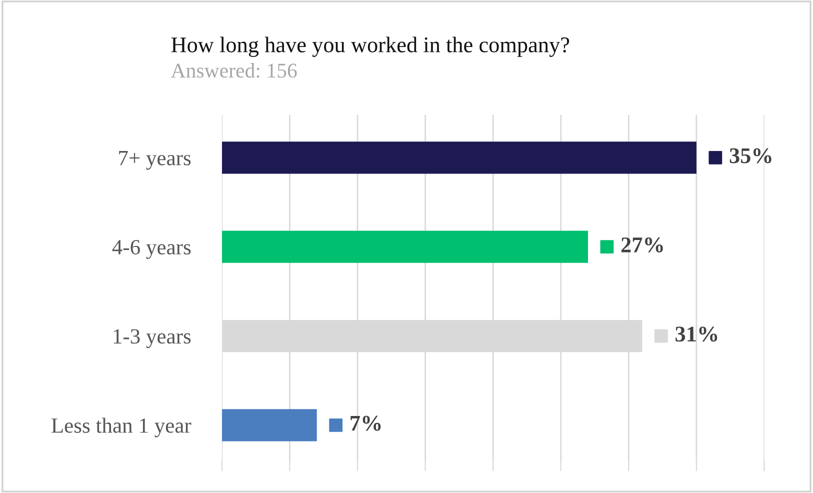 The height and width of the screenshot is (493, 813). I want to click on y-tick-label: Less than 1 year, so click(122, 428).